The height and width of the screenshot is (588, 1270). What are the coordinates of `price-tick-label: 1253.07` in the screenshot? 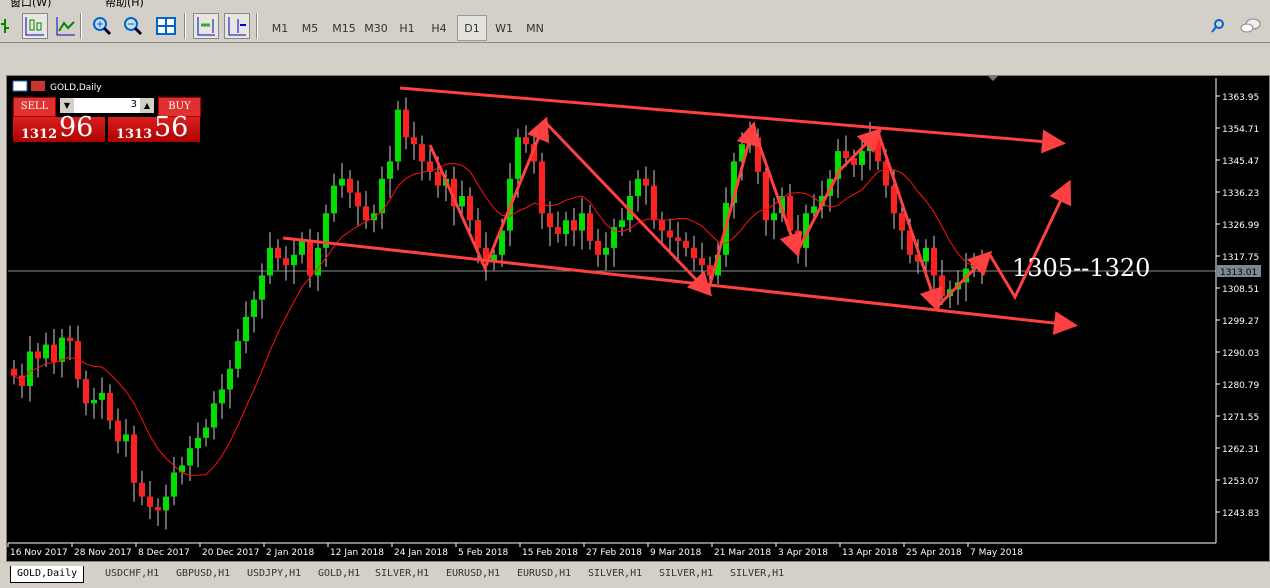 It's located at (1240, 482).